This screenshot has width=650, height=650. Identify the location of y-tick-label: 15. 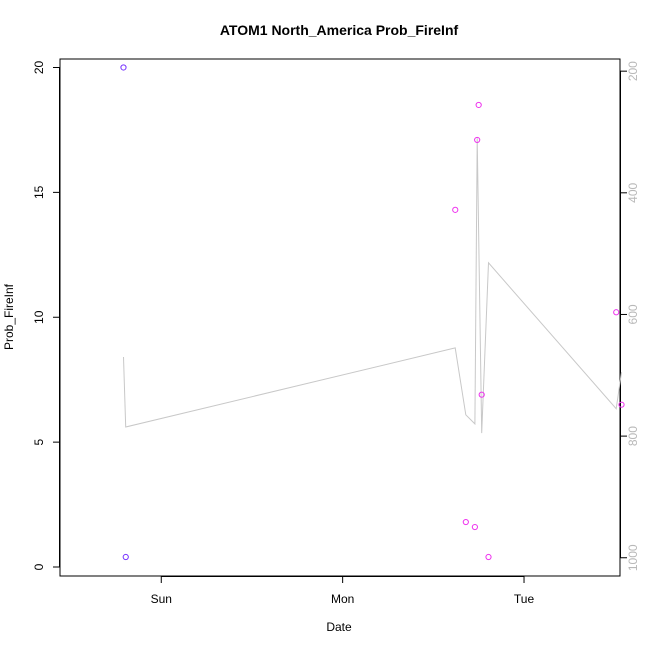
(39, 192).